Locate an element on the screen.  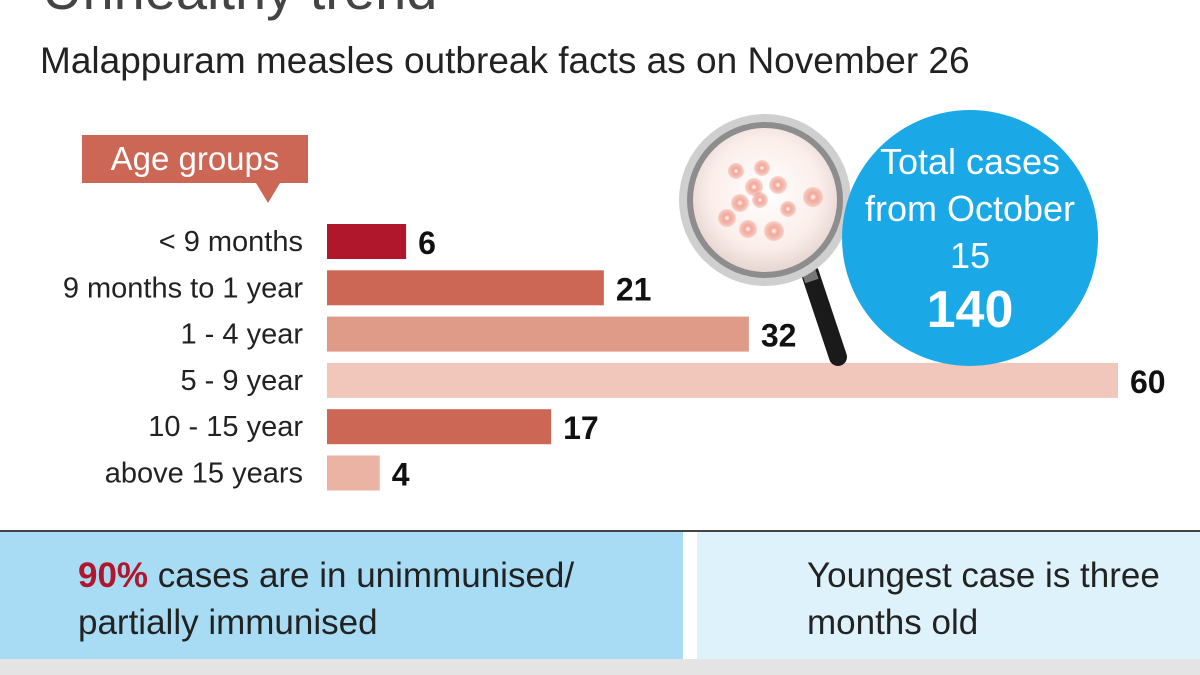
value-label: 6 is located at coordinates (427, 243).